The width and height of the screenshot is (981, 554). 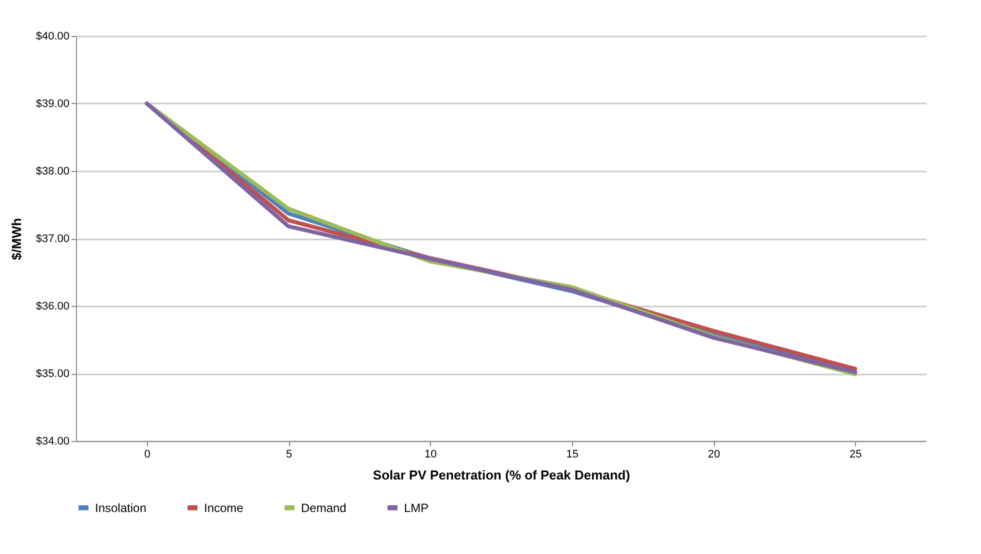 I want to click on x-tick-label: 5, so click(x=289, y=454).